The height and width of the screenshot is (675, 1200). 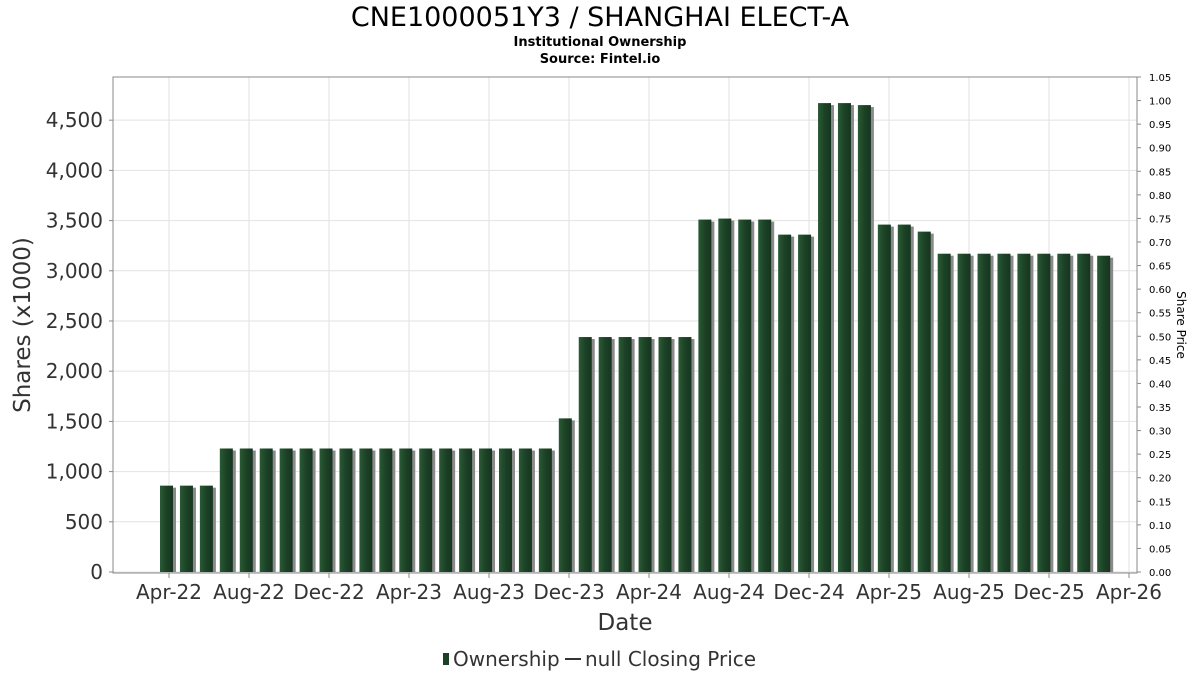 What do you see at coordinates (74, 120) in the screenshot?
I see `y-tick-label: 4,500` at bounding box center [74, 120].